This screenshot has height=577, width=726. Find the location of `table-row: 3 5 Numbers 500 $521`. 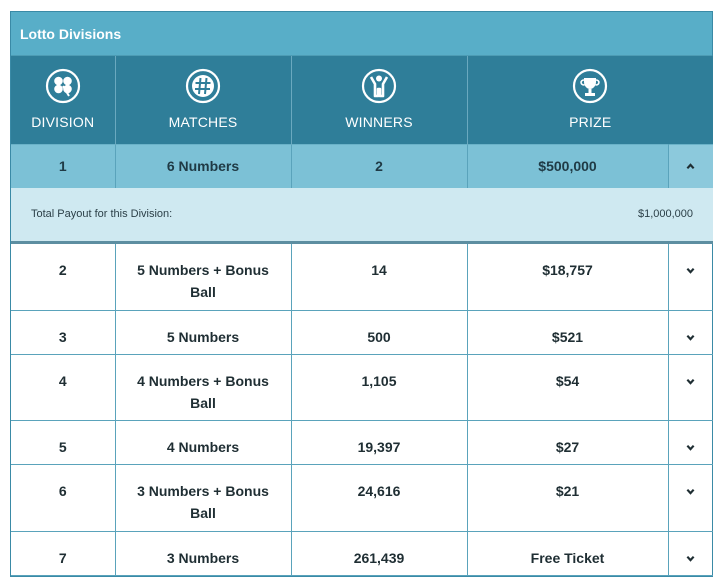

table-row: 3 5 Numbers 500 $521 is located at coordinates (362, 332).